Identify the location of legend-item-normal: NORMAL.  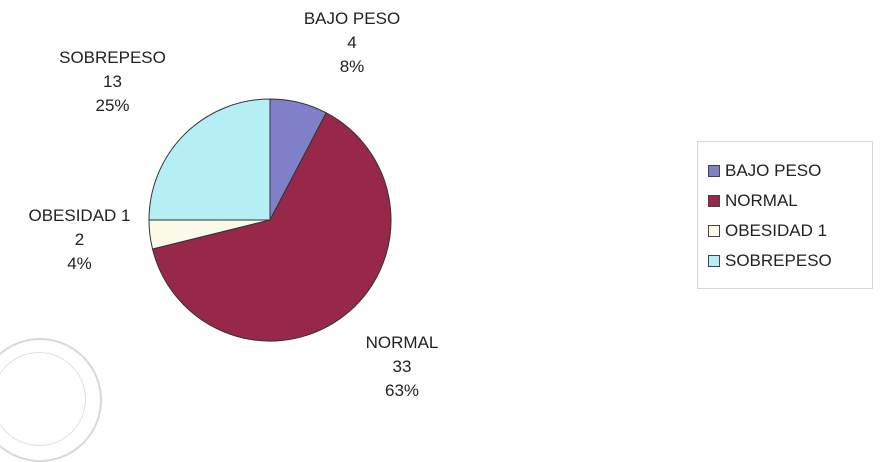
(790, 201).